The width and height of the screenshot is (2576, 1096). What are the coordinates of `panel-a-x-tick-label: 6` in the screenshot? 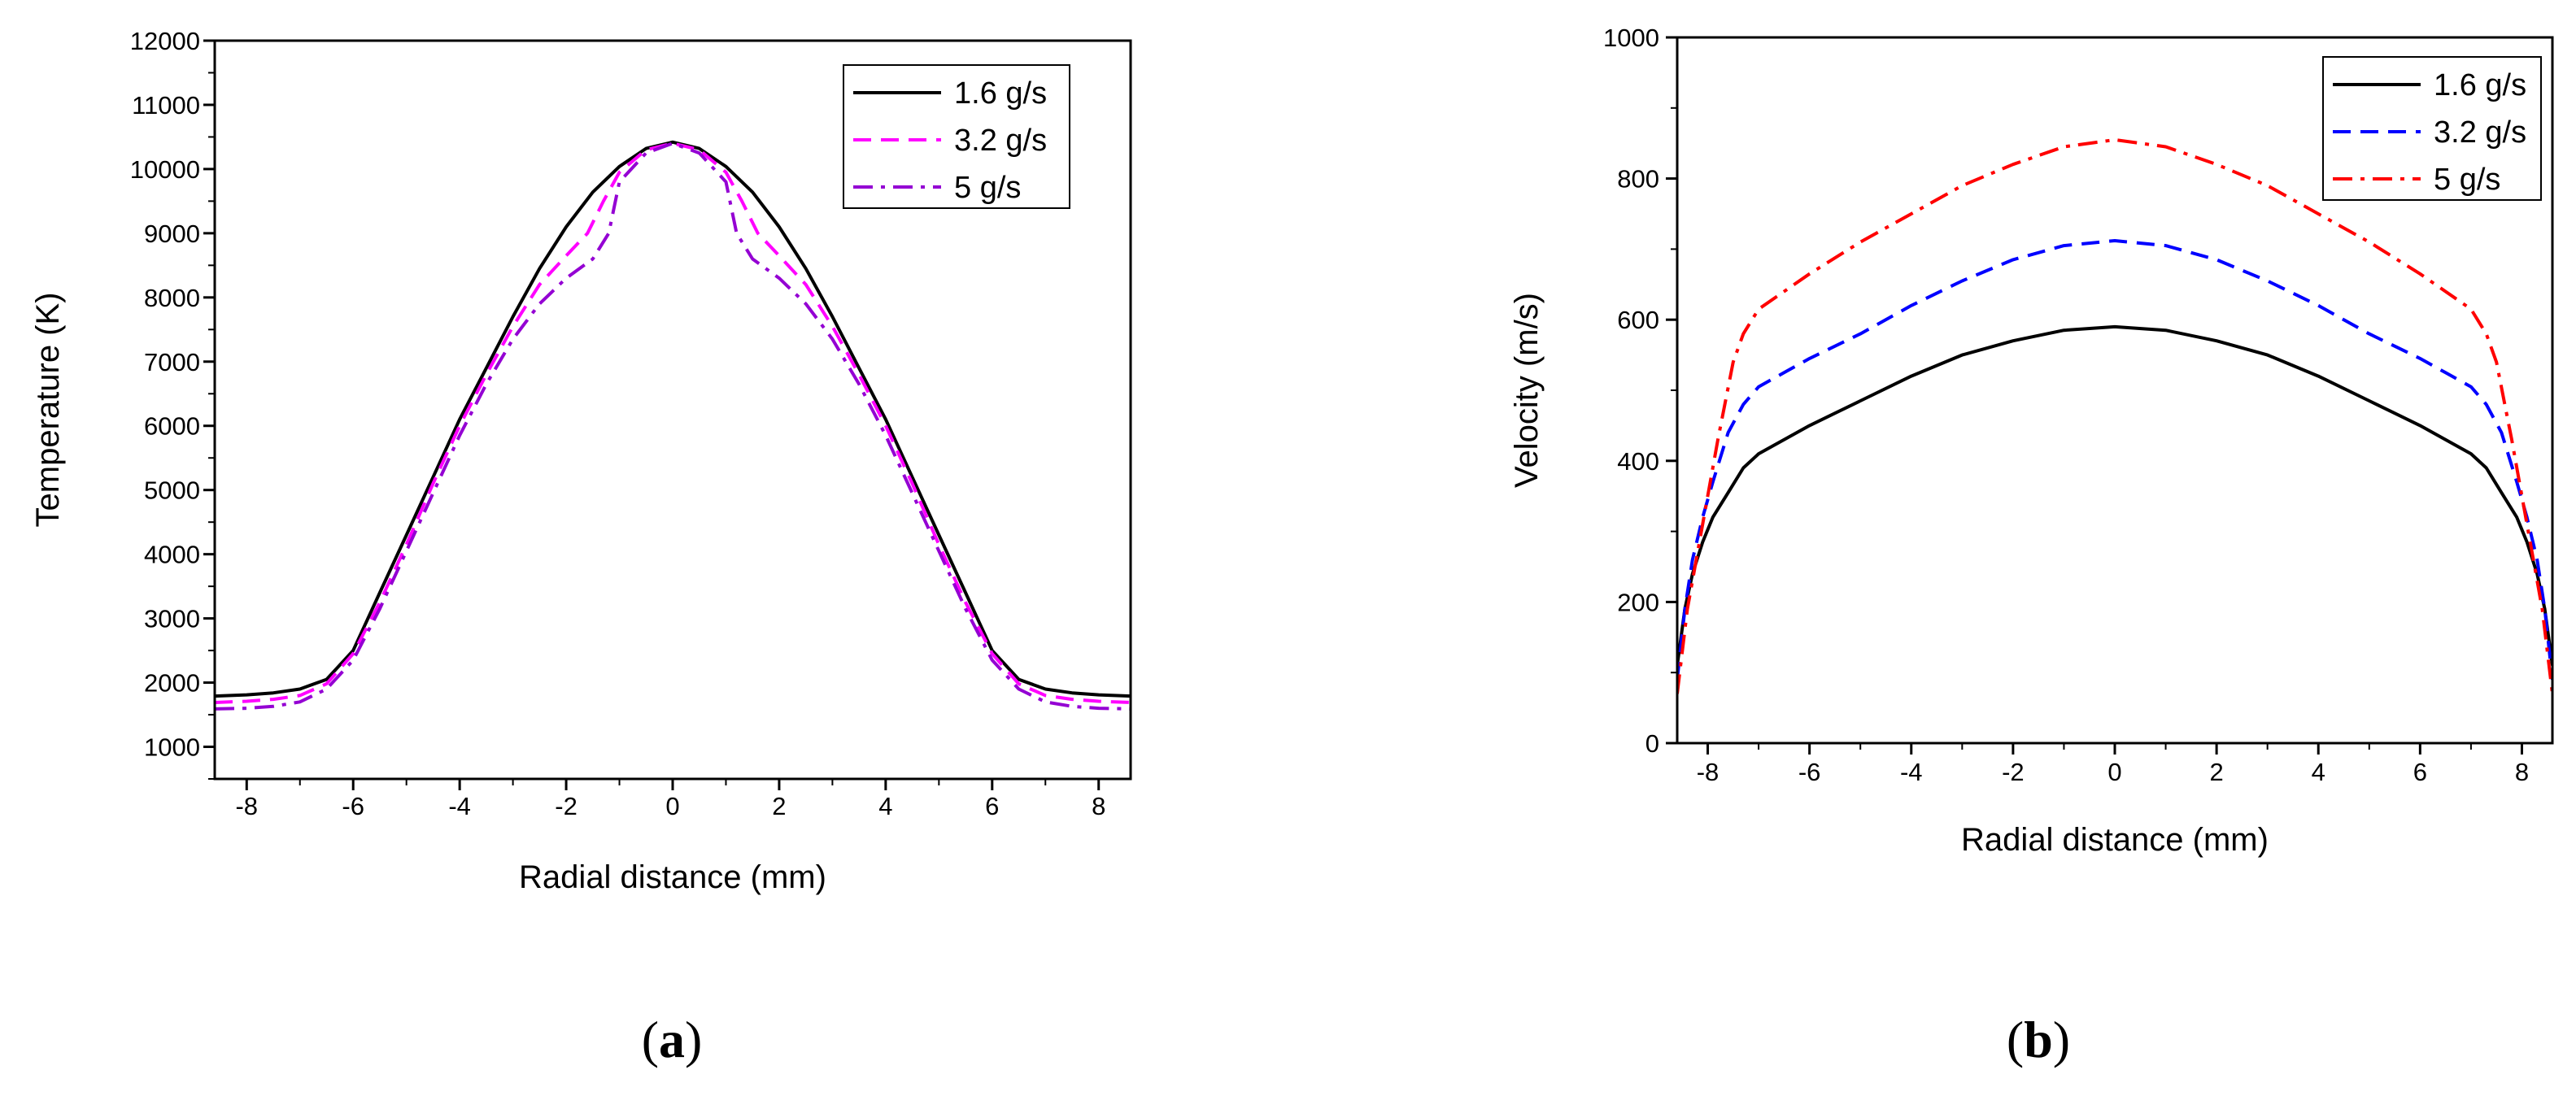 It's located at (992, 806).